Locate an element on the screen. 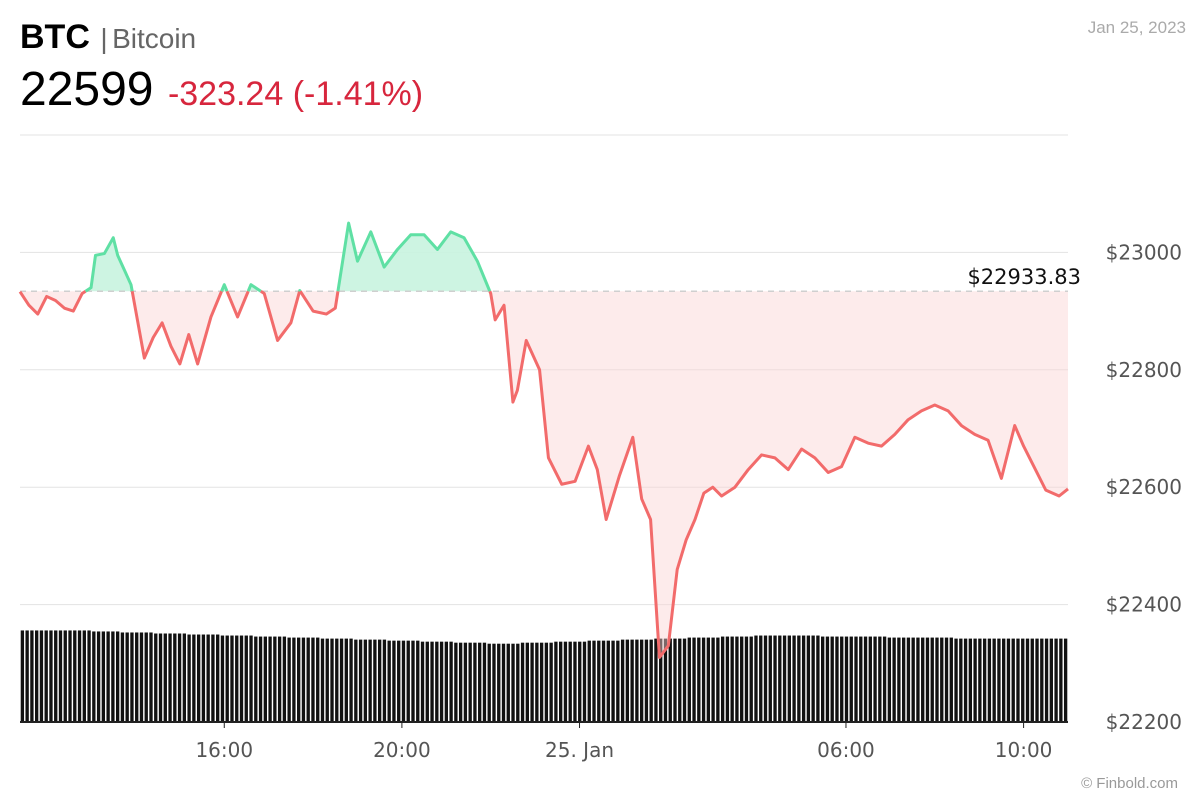 The image size is (1200, 800). price-line-segment-down is located at coordinates (52, 302).